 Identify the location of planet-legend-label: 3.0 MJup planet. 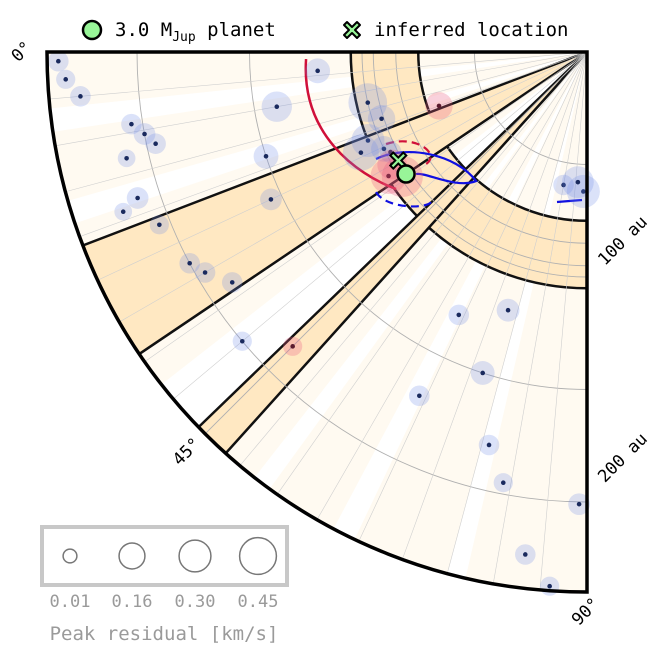
(195, 32).